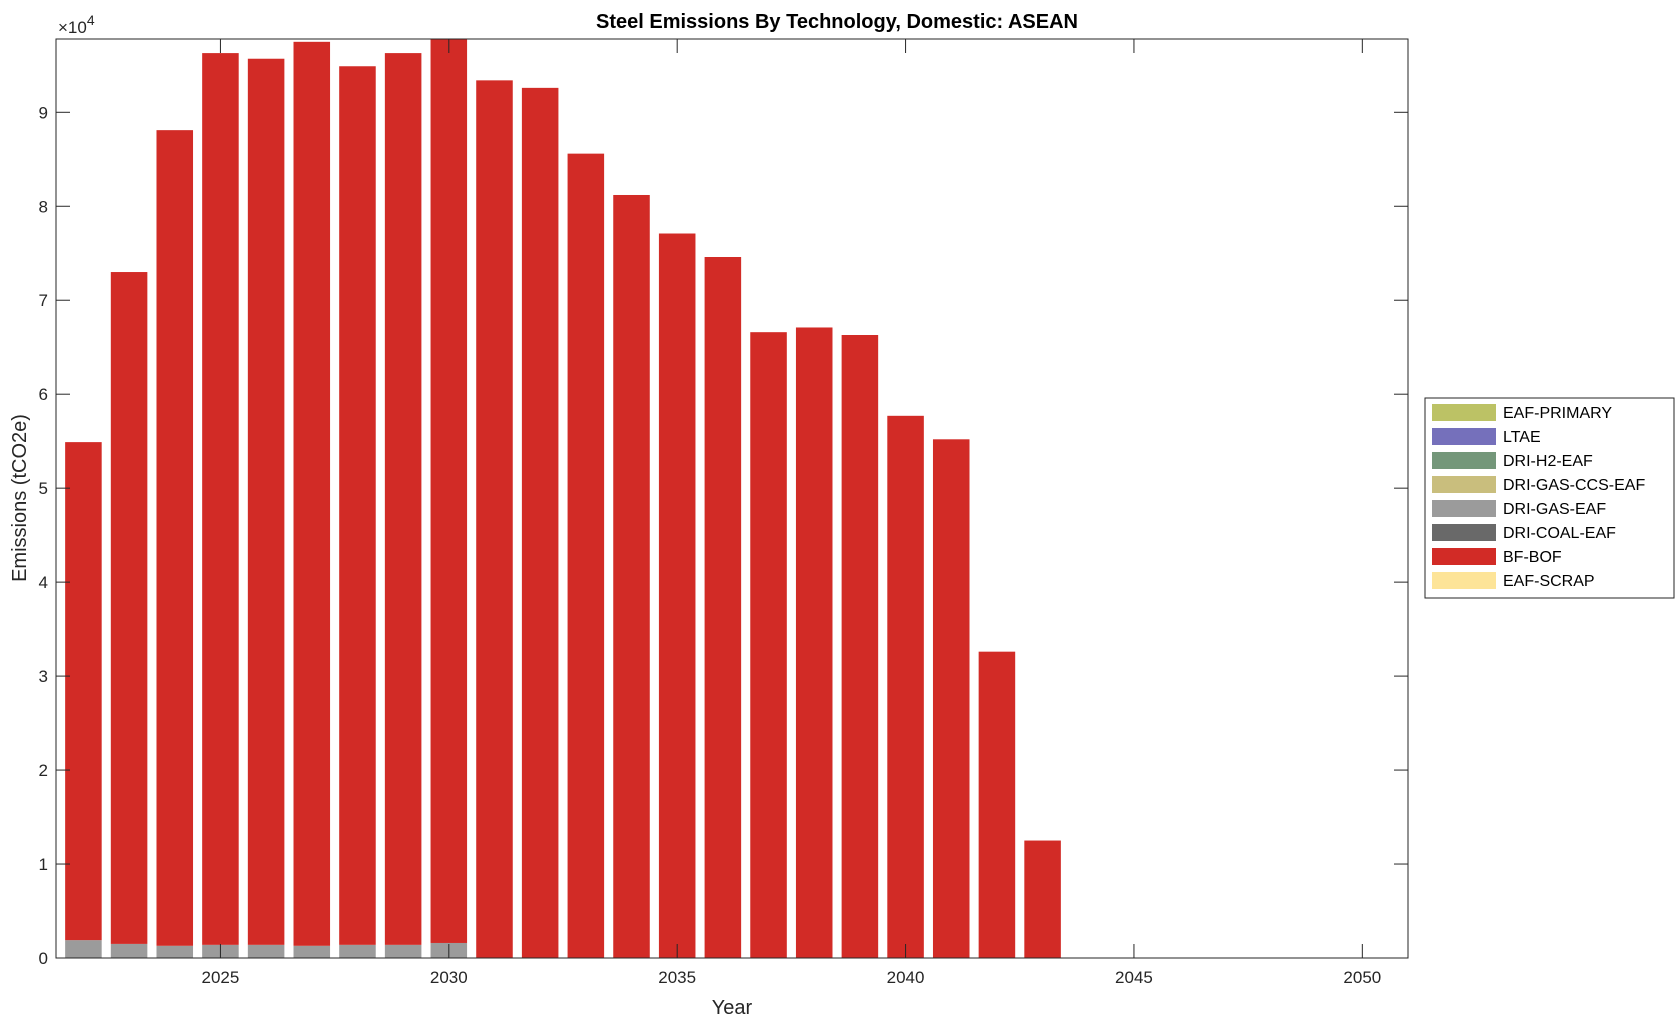 The width and height of the screenshot is (1679, 1023). I want to click on y-tick-label: 4, so click(43, 582).